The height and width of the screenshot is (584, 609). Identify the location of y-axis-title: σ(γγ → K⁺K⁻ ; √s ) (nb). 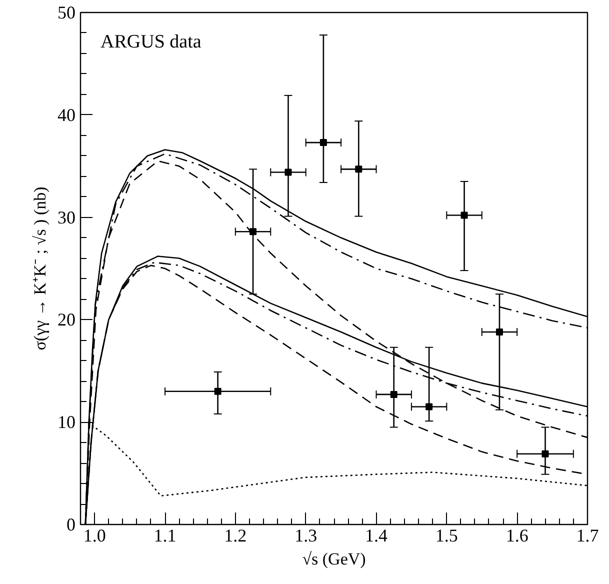
(40, 268).